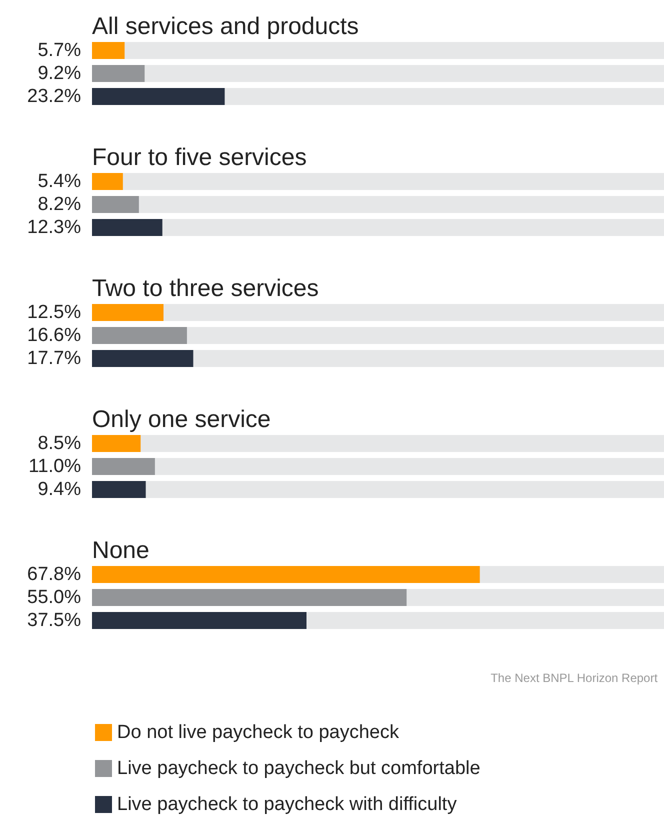 The width and height of the screenshot is (664, 835). Describe the element at coordinates (60, 443) in the screenshot. I see `data-label: 8.5%` at that location.